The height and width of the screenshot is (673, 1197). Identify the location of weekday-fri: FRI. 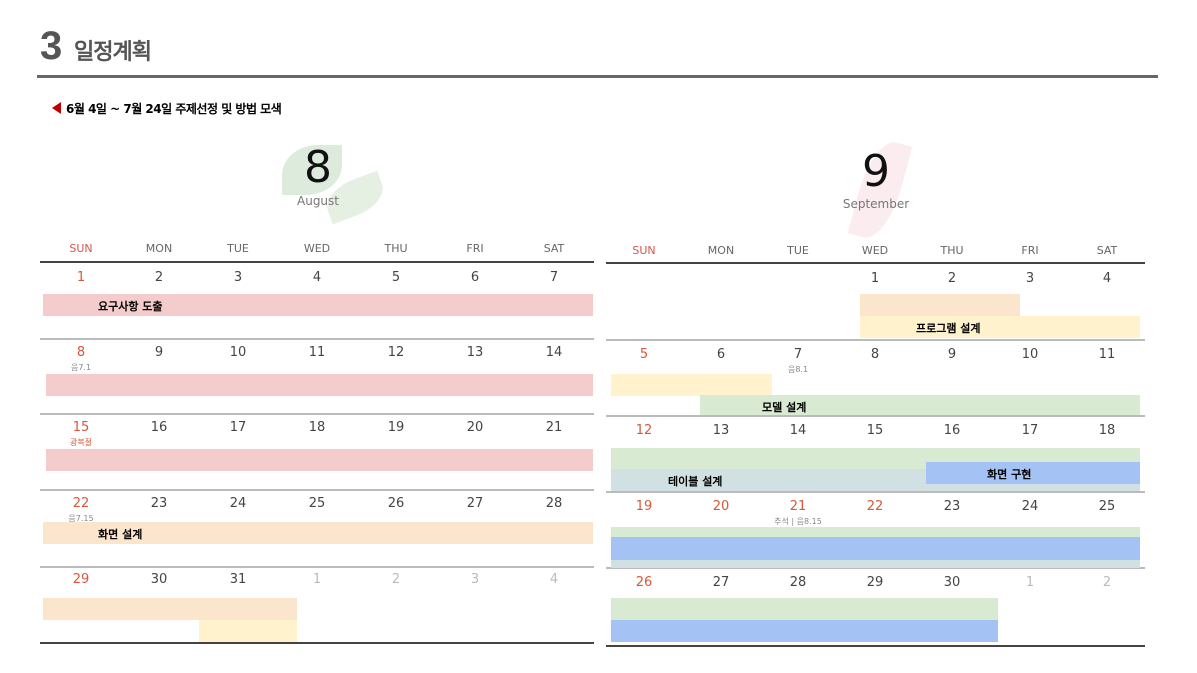
(1030, 250).